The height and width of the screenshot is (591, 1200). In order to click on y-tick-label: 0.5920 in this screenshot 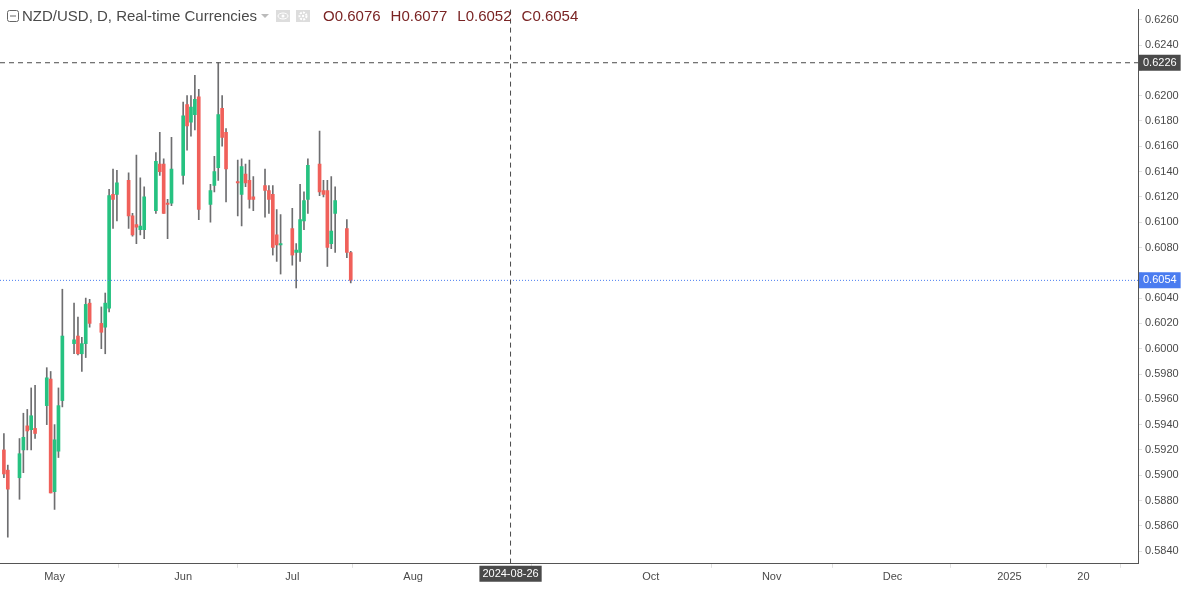, I will do `click(1162, 448)`.